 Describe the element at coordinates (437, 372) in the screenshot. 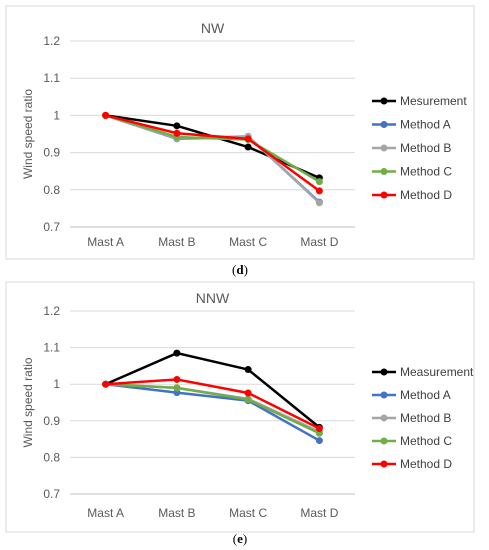

I see `legend-label: Measurement` at that location.